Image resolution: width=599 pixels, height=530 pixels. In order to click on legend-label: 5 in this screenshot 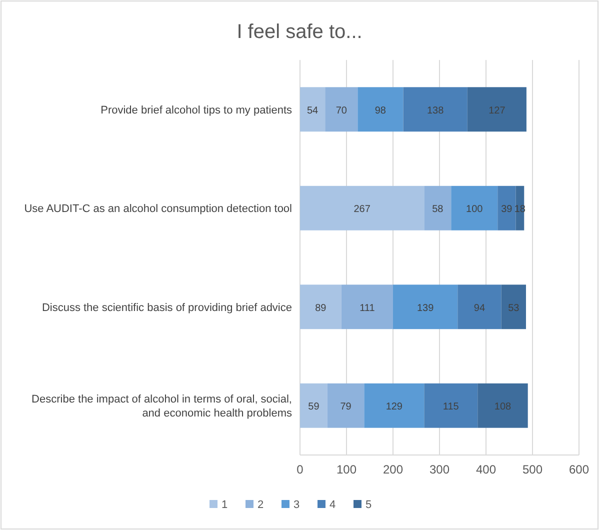, I will do `click(369, 505)`.